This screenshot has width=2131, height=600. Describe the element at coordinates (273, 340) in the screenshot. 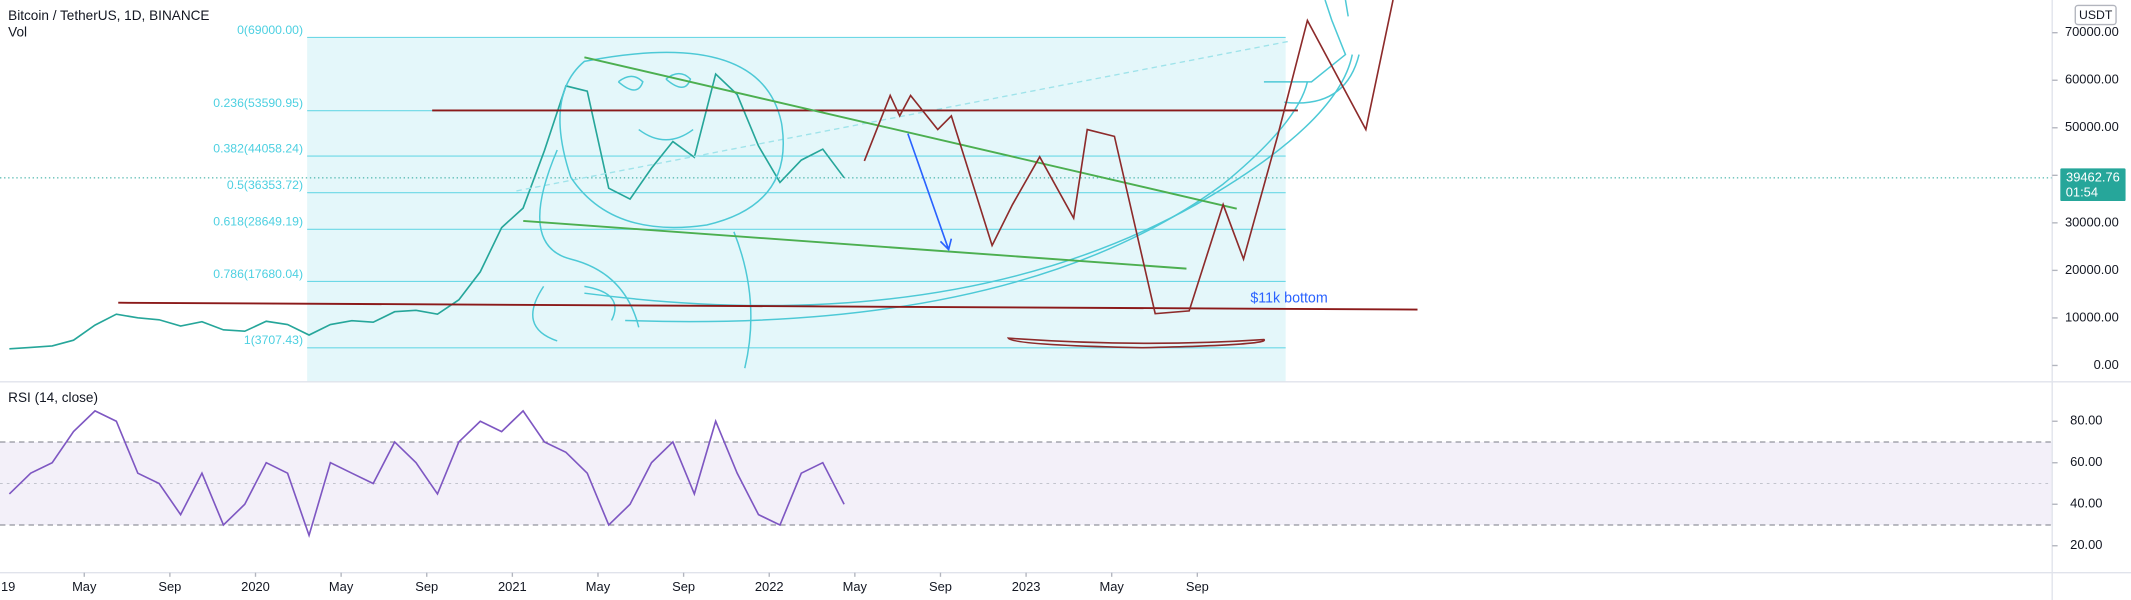

I see `fib-label: 1(3707.43)` at that location.